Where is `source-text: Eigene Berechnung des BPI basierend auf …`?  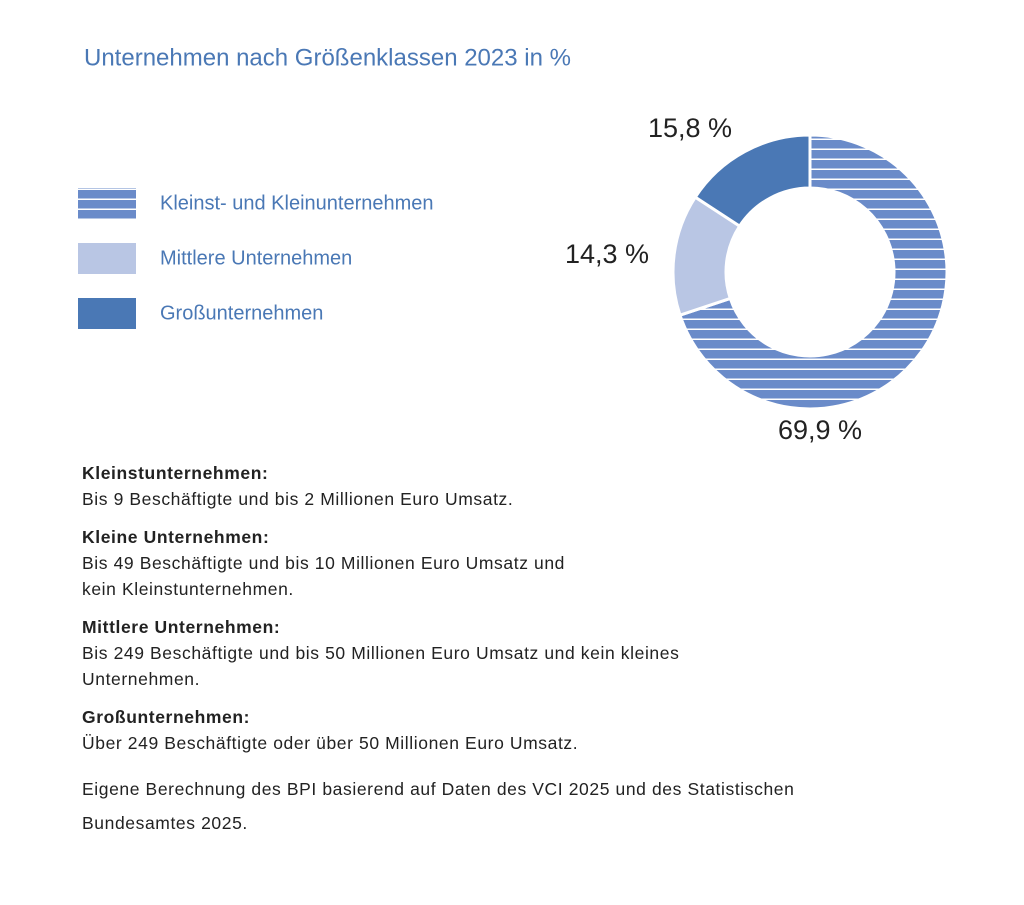 source-text: Eigene Berechnung des BPI basierend auf … is located at coordinates (438, 789).